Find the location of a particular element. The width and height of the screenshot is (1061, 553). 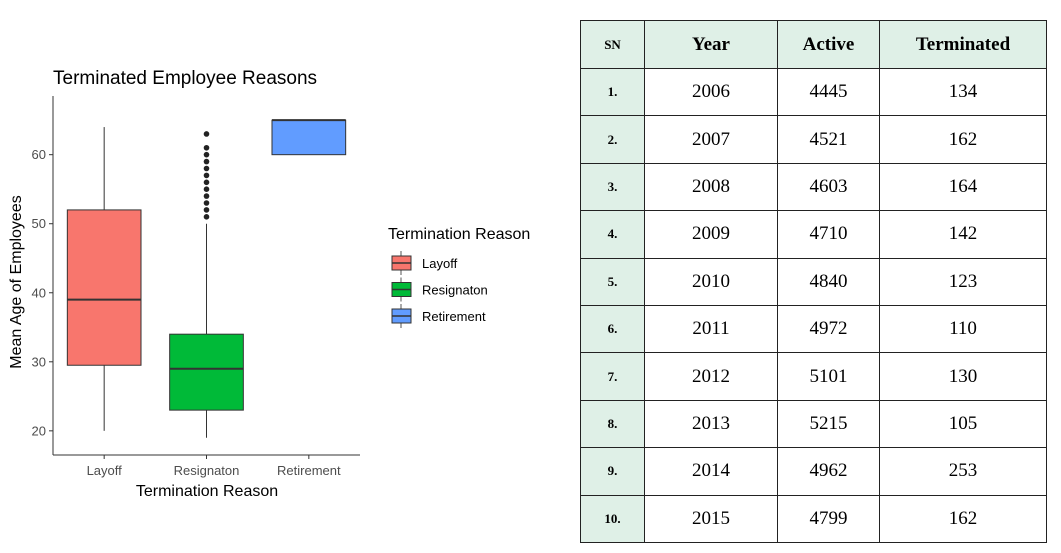

y-axis-label: Mean Age of Employees is located at coordinates (16, 281).